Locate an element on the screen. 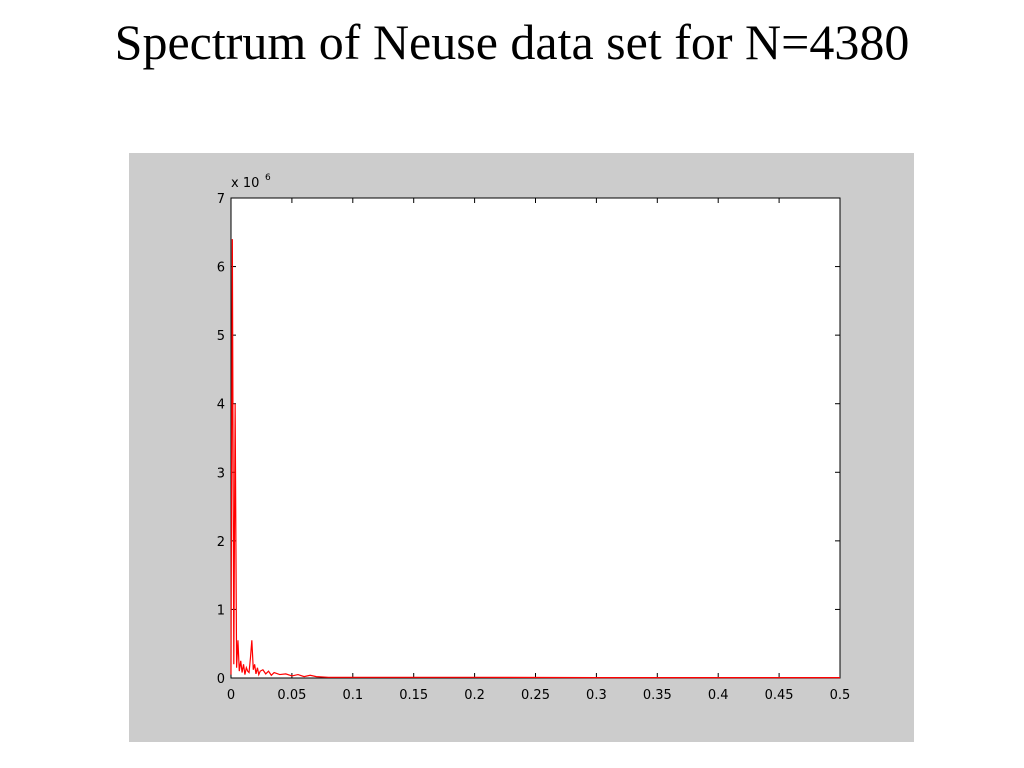 The width and height of the screenshot is (1024, 768). x-tick-label: 0.4 is located at coordinates (718, 695).